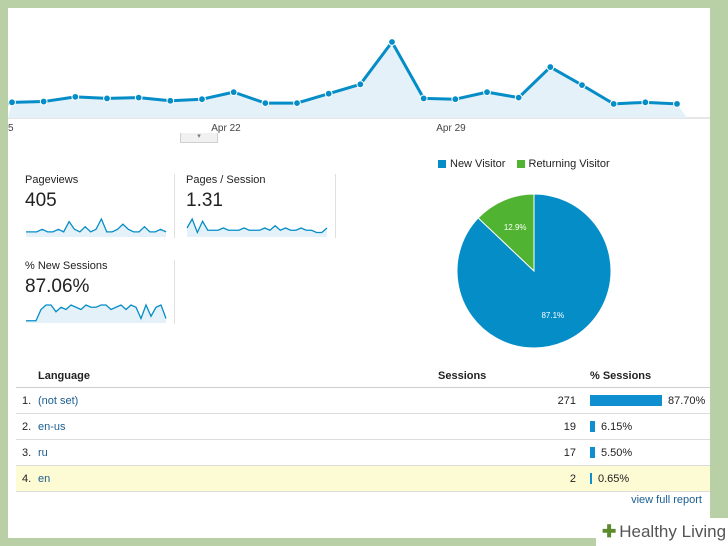 The width and height of the screenshot is (728, 546). I want to click on table-row: 2. en-us 19 6.15%, so click(363, 426).